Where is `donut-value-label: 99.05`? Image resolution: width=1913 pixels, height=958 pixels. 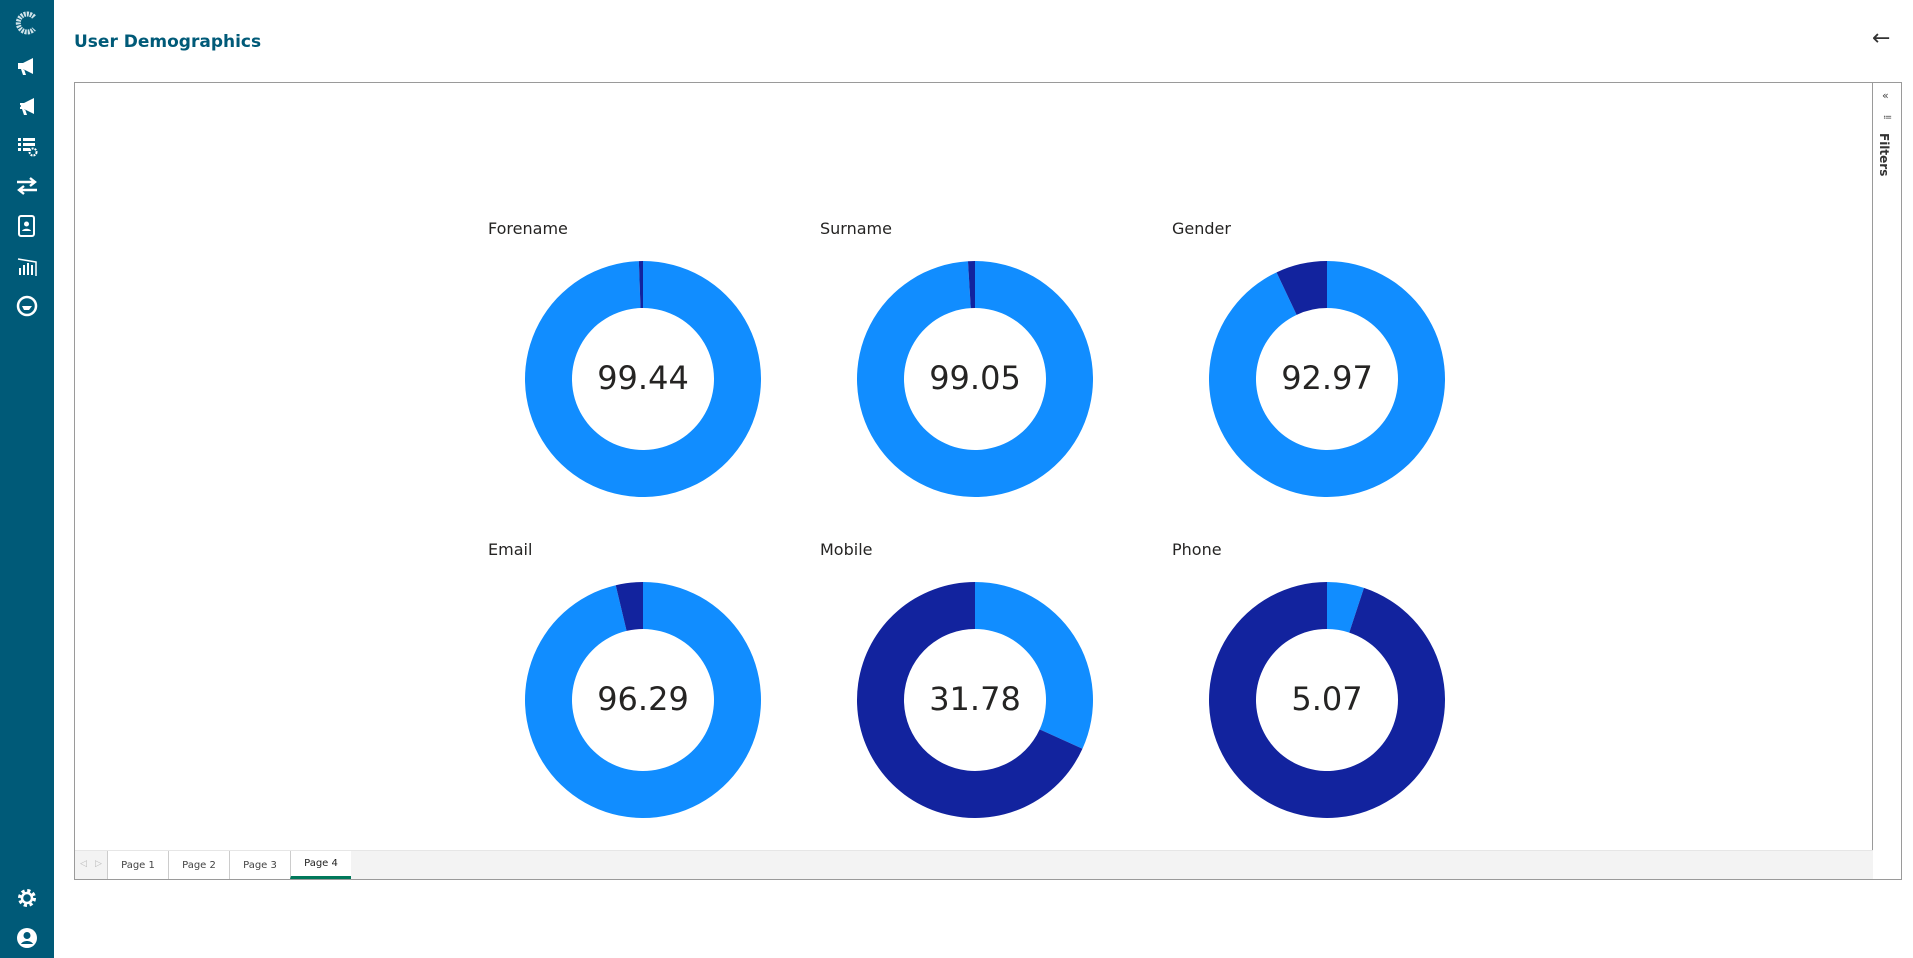 donut-value-label: 99.05 is located at coordinates (975, 378).